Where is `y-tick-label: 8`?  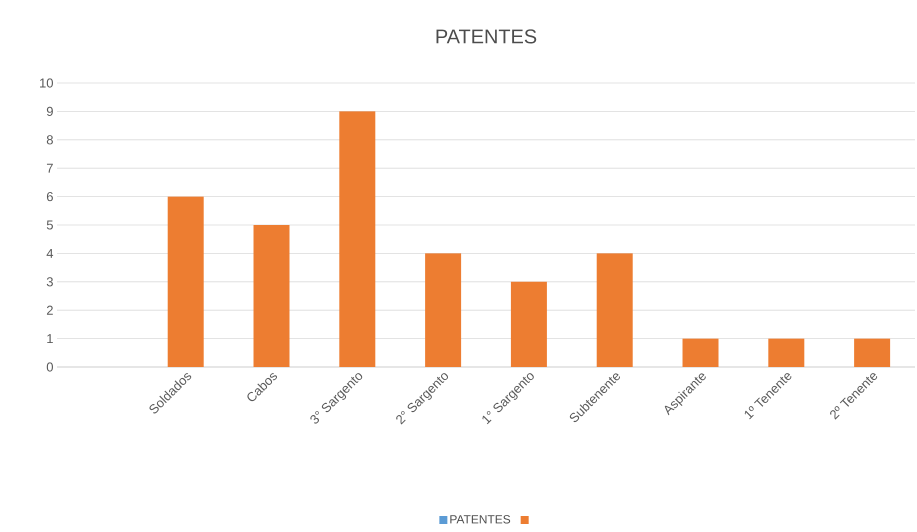
y-tick-label: 8 is located at coordinates (49, 139).